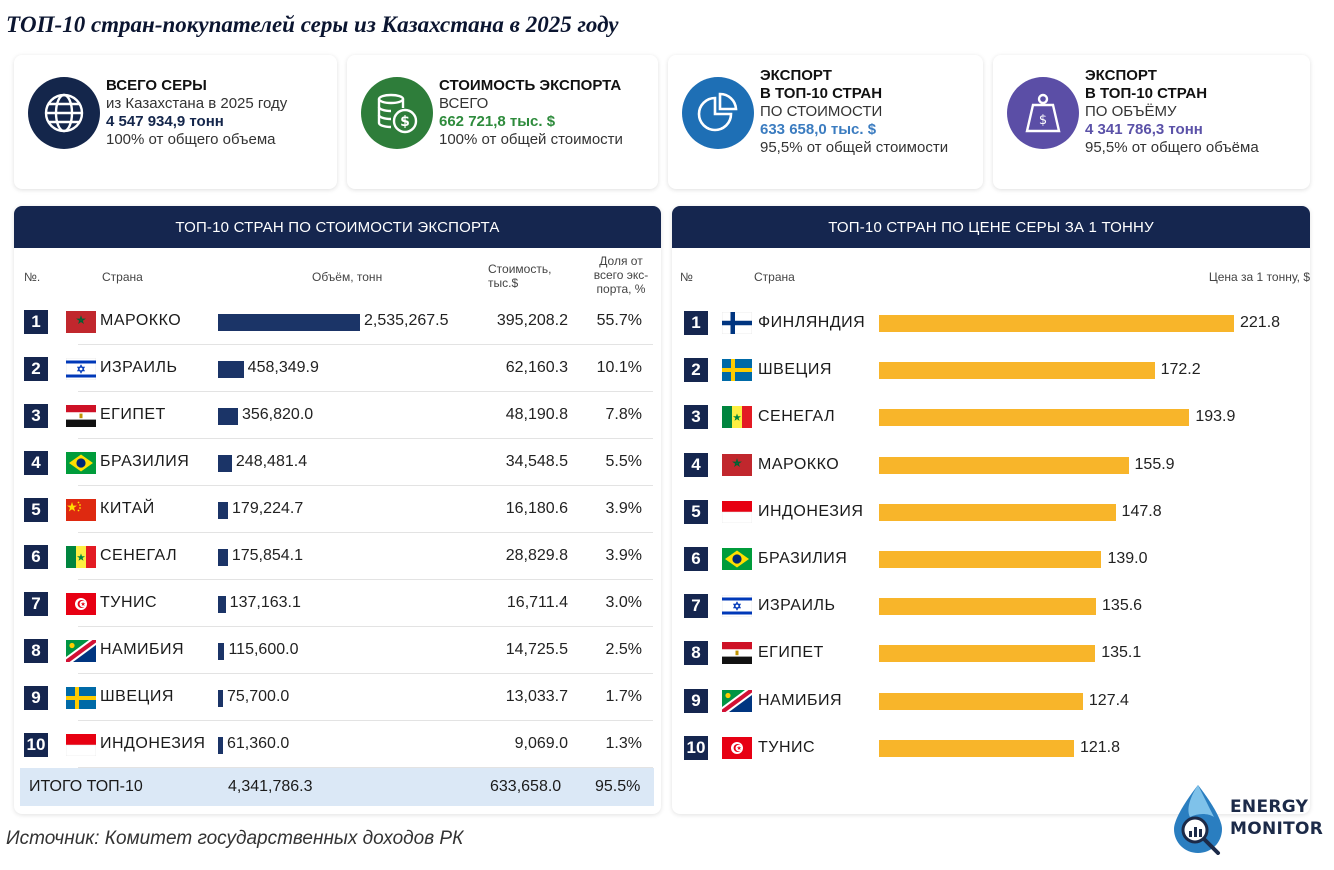 This screenshot has width=1334, height=870. Describe the element at coordinates (536, 555) in the screenshot. I see `value-cell: 28,829.8` at that location.